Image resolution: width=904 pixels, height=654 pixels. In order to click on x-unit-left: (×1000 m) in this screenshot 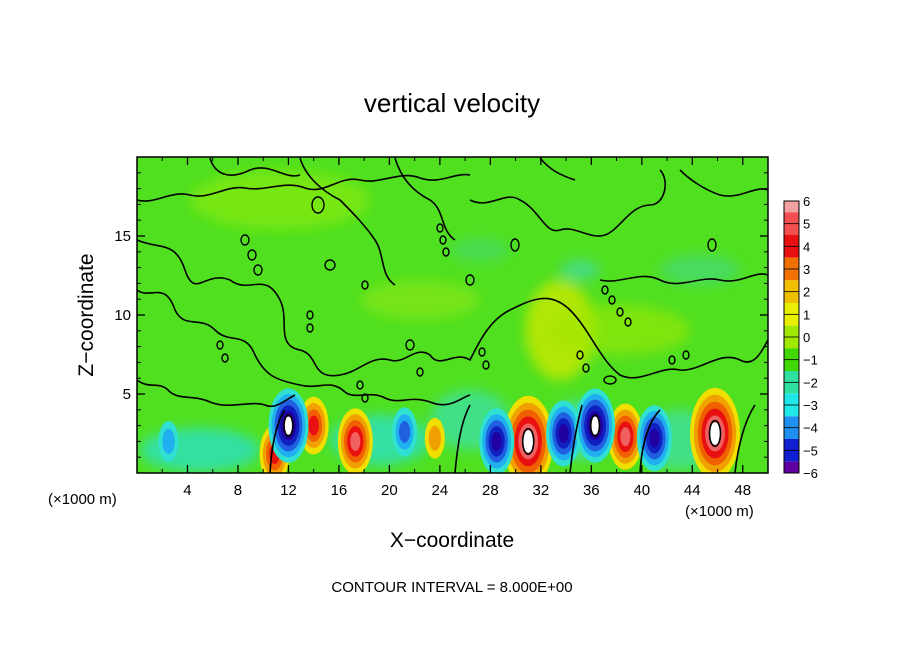, I will do `click(82, 499)`.